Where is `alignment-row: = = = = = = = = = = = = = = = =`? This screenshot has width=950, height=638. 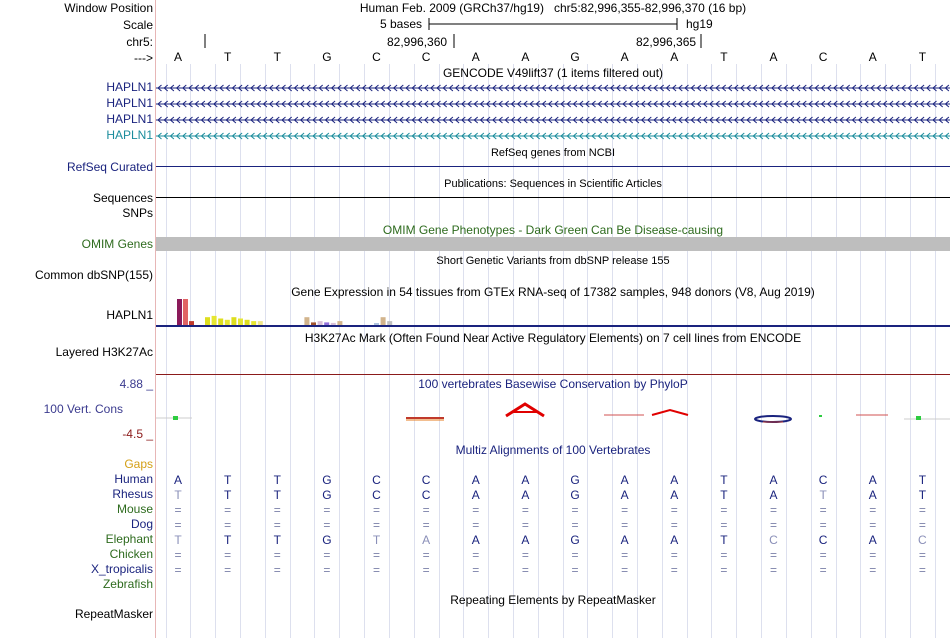
alignment-row: = = = = = = = = = = = = = = = = is located at coordinates (553, 570).